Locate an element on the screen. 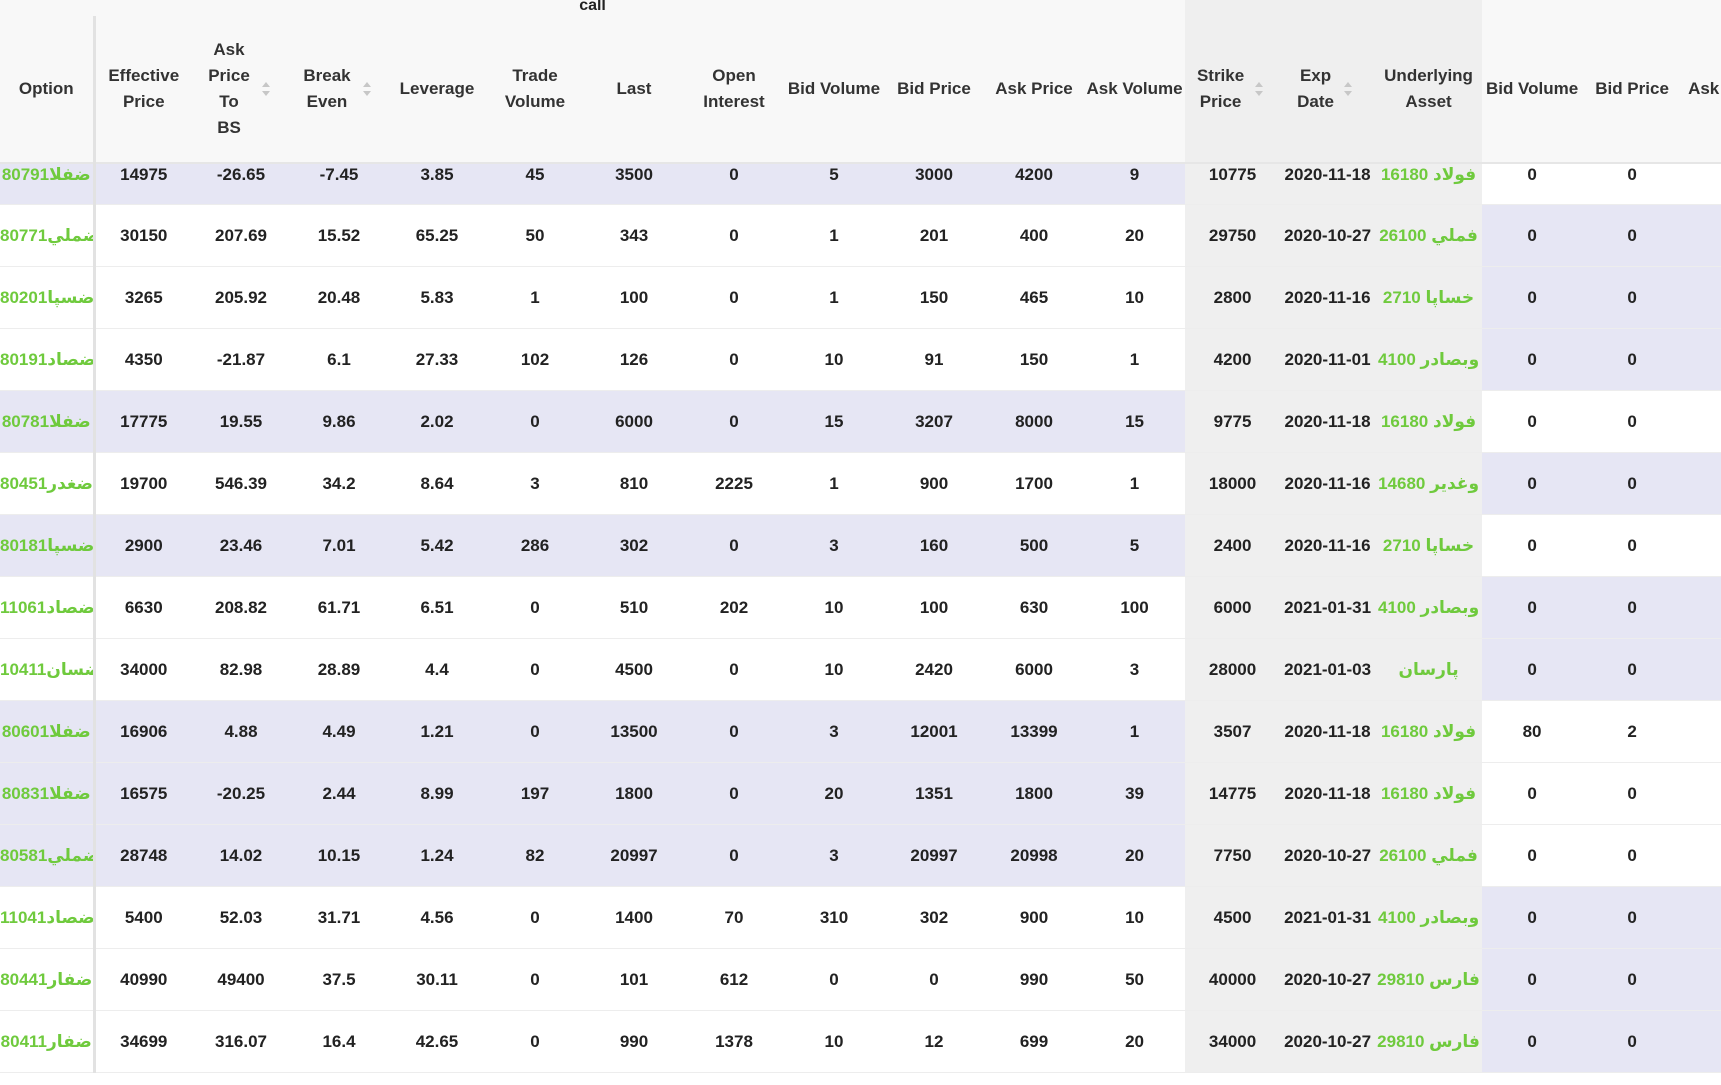 Image resolution: width=1721 pixels, height=1085 pixels. cell-ask-price-to-bs: 546.39 is located at coordinates (241, 483).